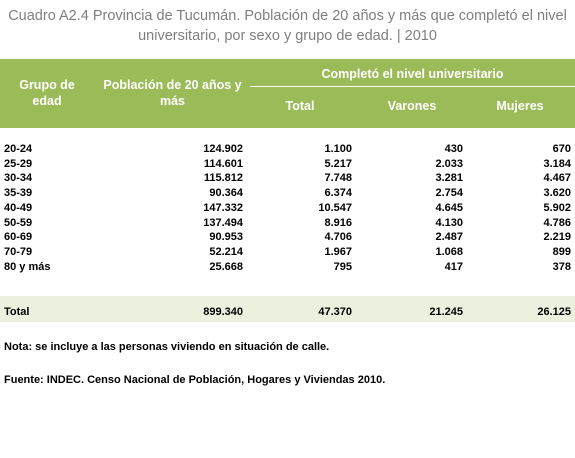 Image resolution: width=575 pixels, height=458 pixels. What do you see at coordinates (561, 149) in the screenshot?
I see `cell-value: 670` at bounding box center [561, 149].